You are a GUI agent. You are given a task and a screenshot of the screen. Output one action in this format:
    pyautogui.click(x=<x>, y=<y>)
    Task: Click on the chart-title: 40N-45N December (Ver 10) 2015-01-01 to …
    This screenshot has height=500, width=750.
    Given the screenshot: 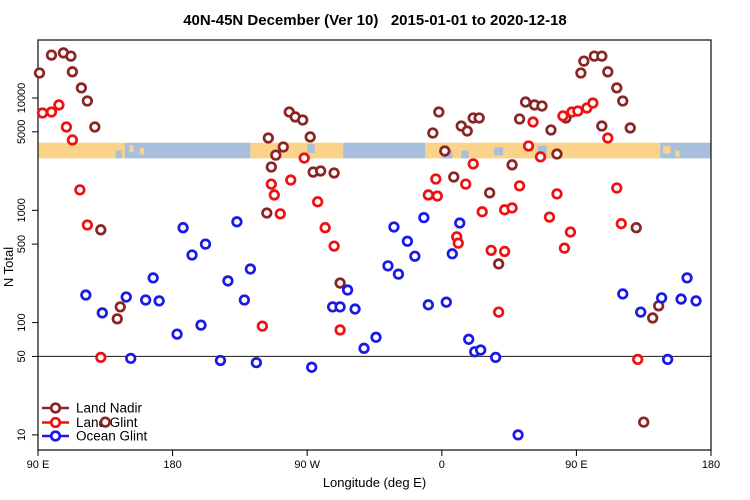 What is the action you would take?
    pyautogui.click(x=375, y=20)
    